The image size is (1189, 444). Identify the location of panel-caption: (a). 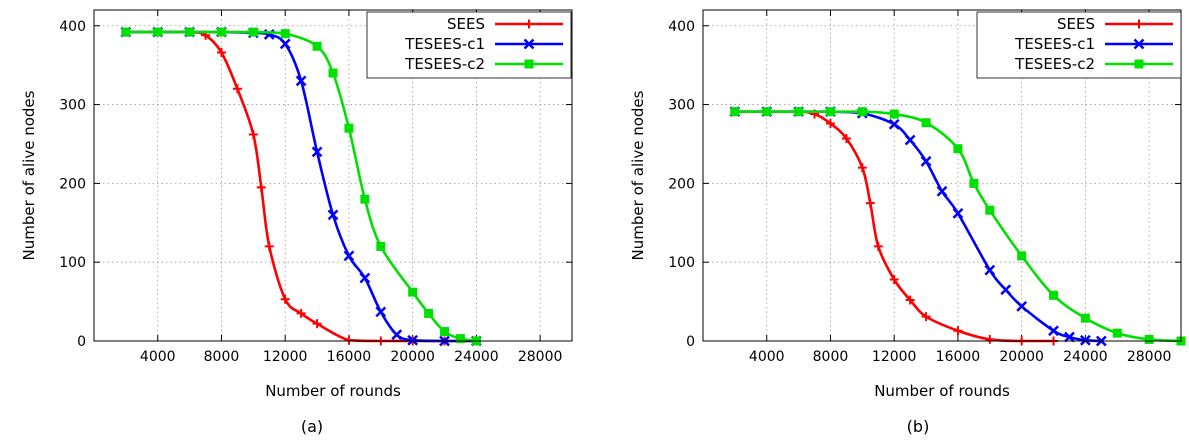
(312, 426).